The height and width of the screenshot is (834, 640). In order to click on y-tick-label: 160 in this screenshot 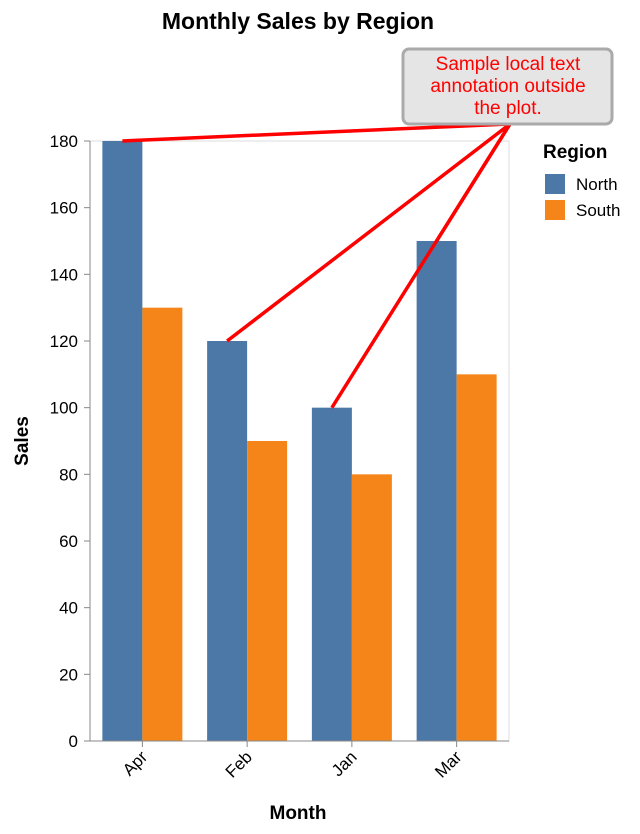, I will do `click(64, 208)`.